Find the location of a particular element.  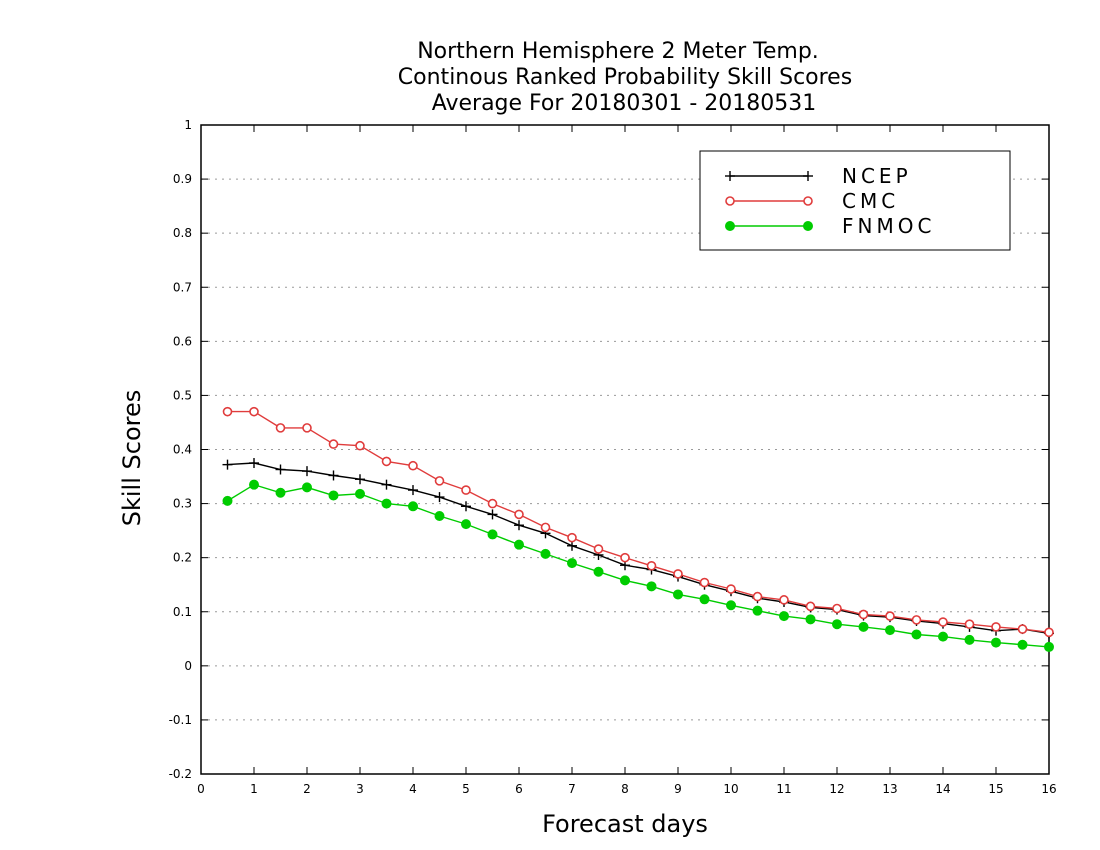

y-tick-label: 1 is located at coordinates (188, 125).